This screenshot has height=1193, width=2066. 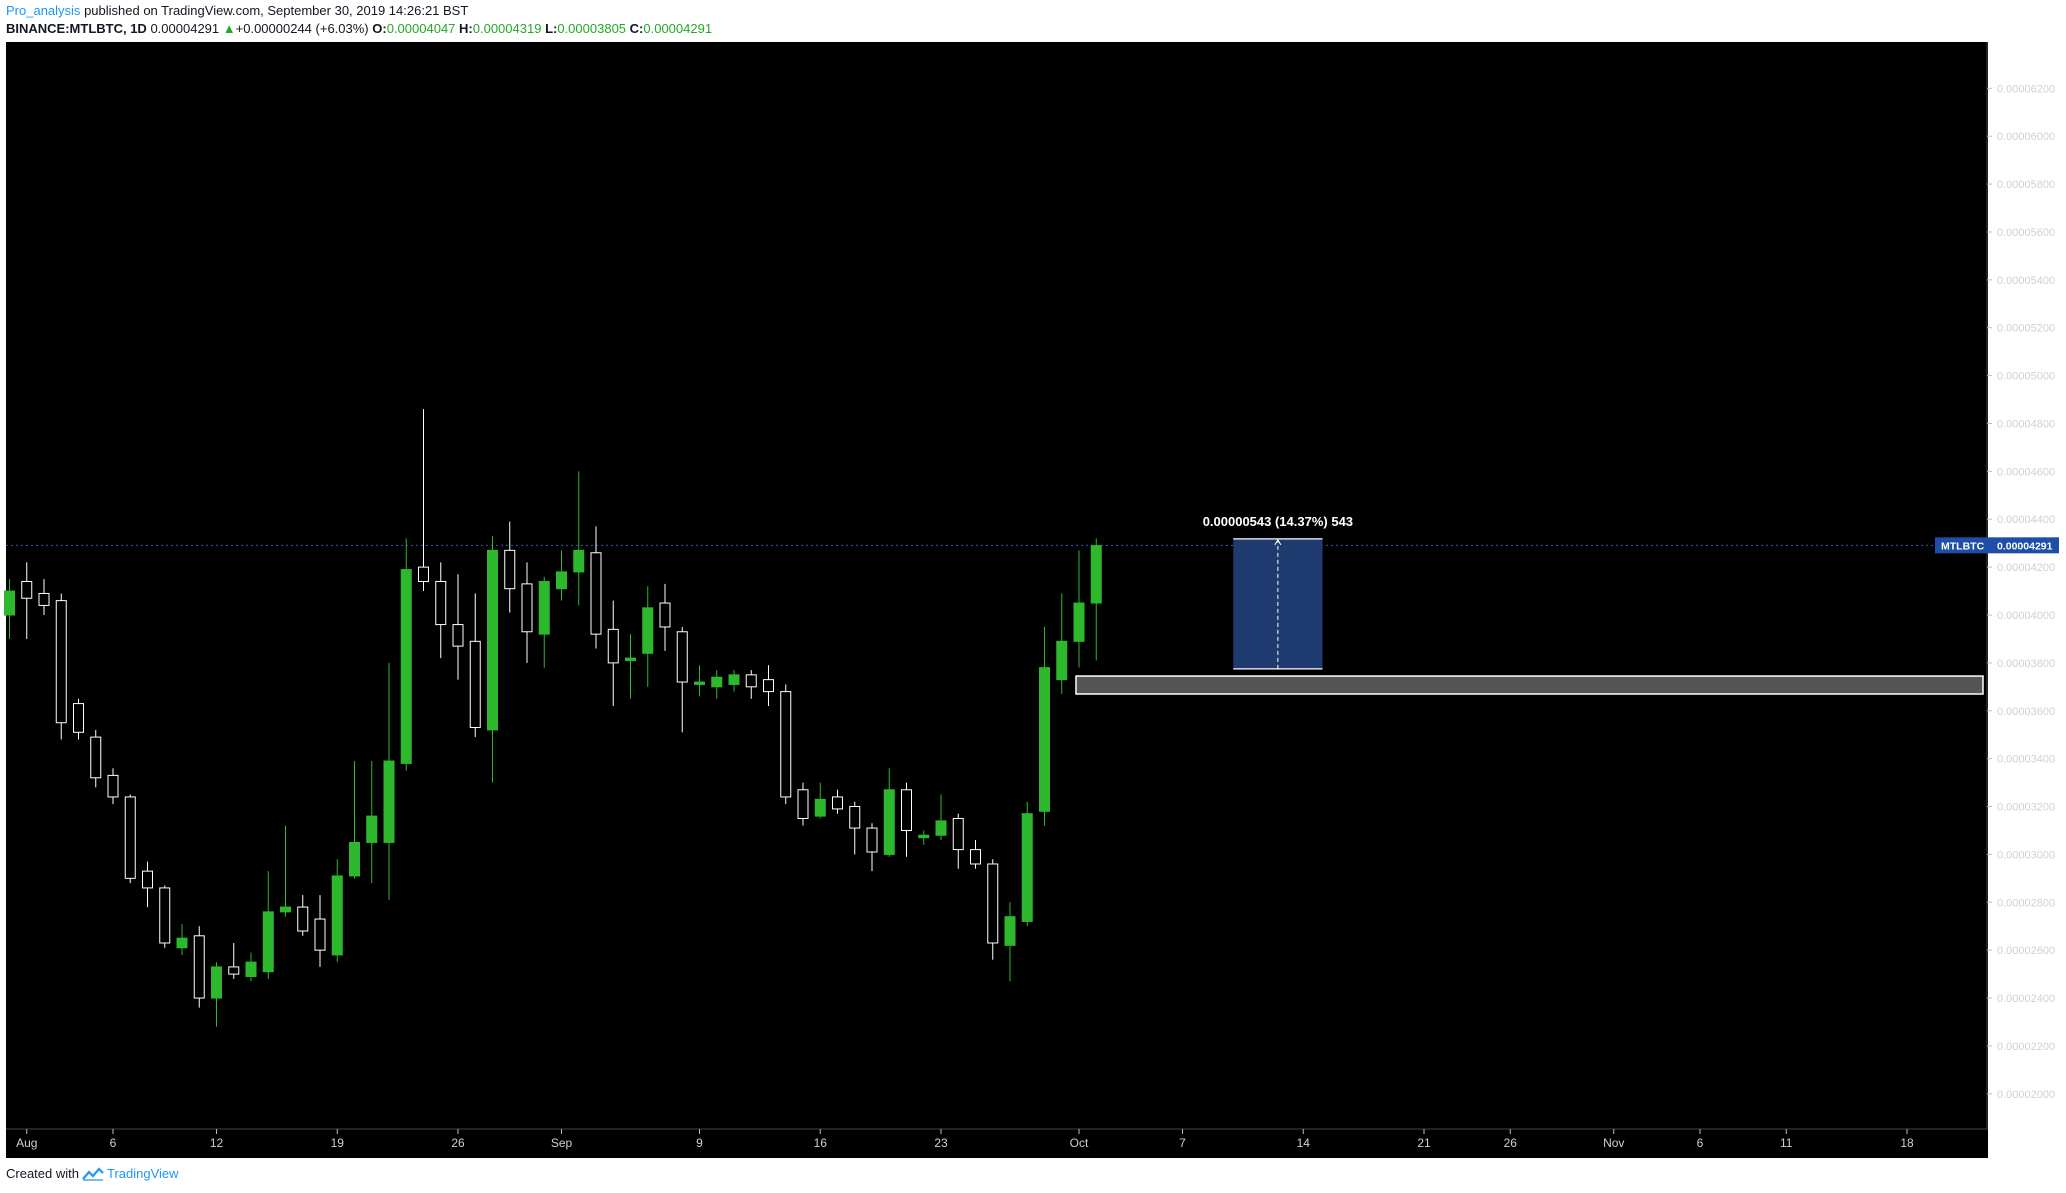 I want to click on footer: Created with TradingView, so click(x=92, y=1173).